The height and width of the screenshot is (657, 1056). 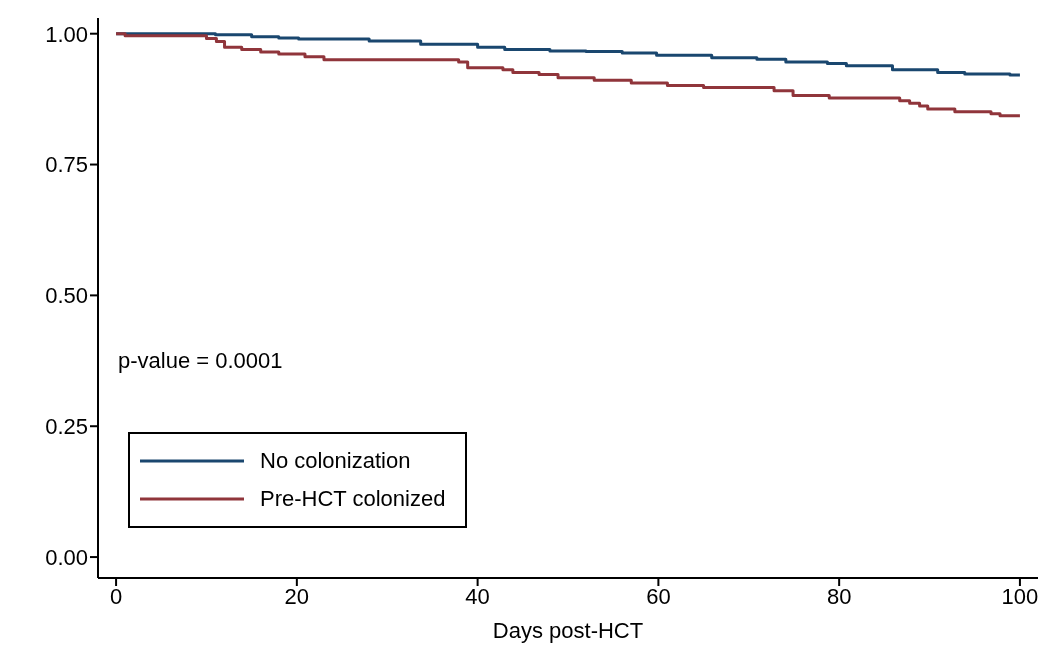 What do you see at coordinates (568, 630) in the screenshot?
I see `x-axis-title: Days post-HCT` at bounding box center [568, 630].